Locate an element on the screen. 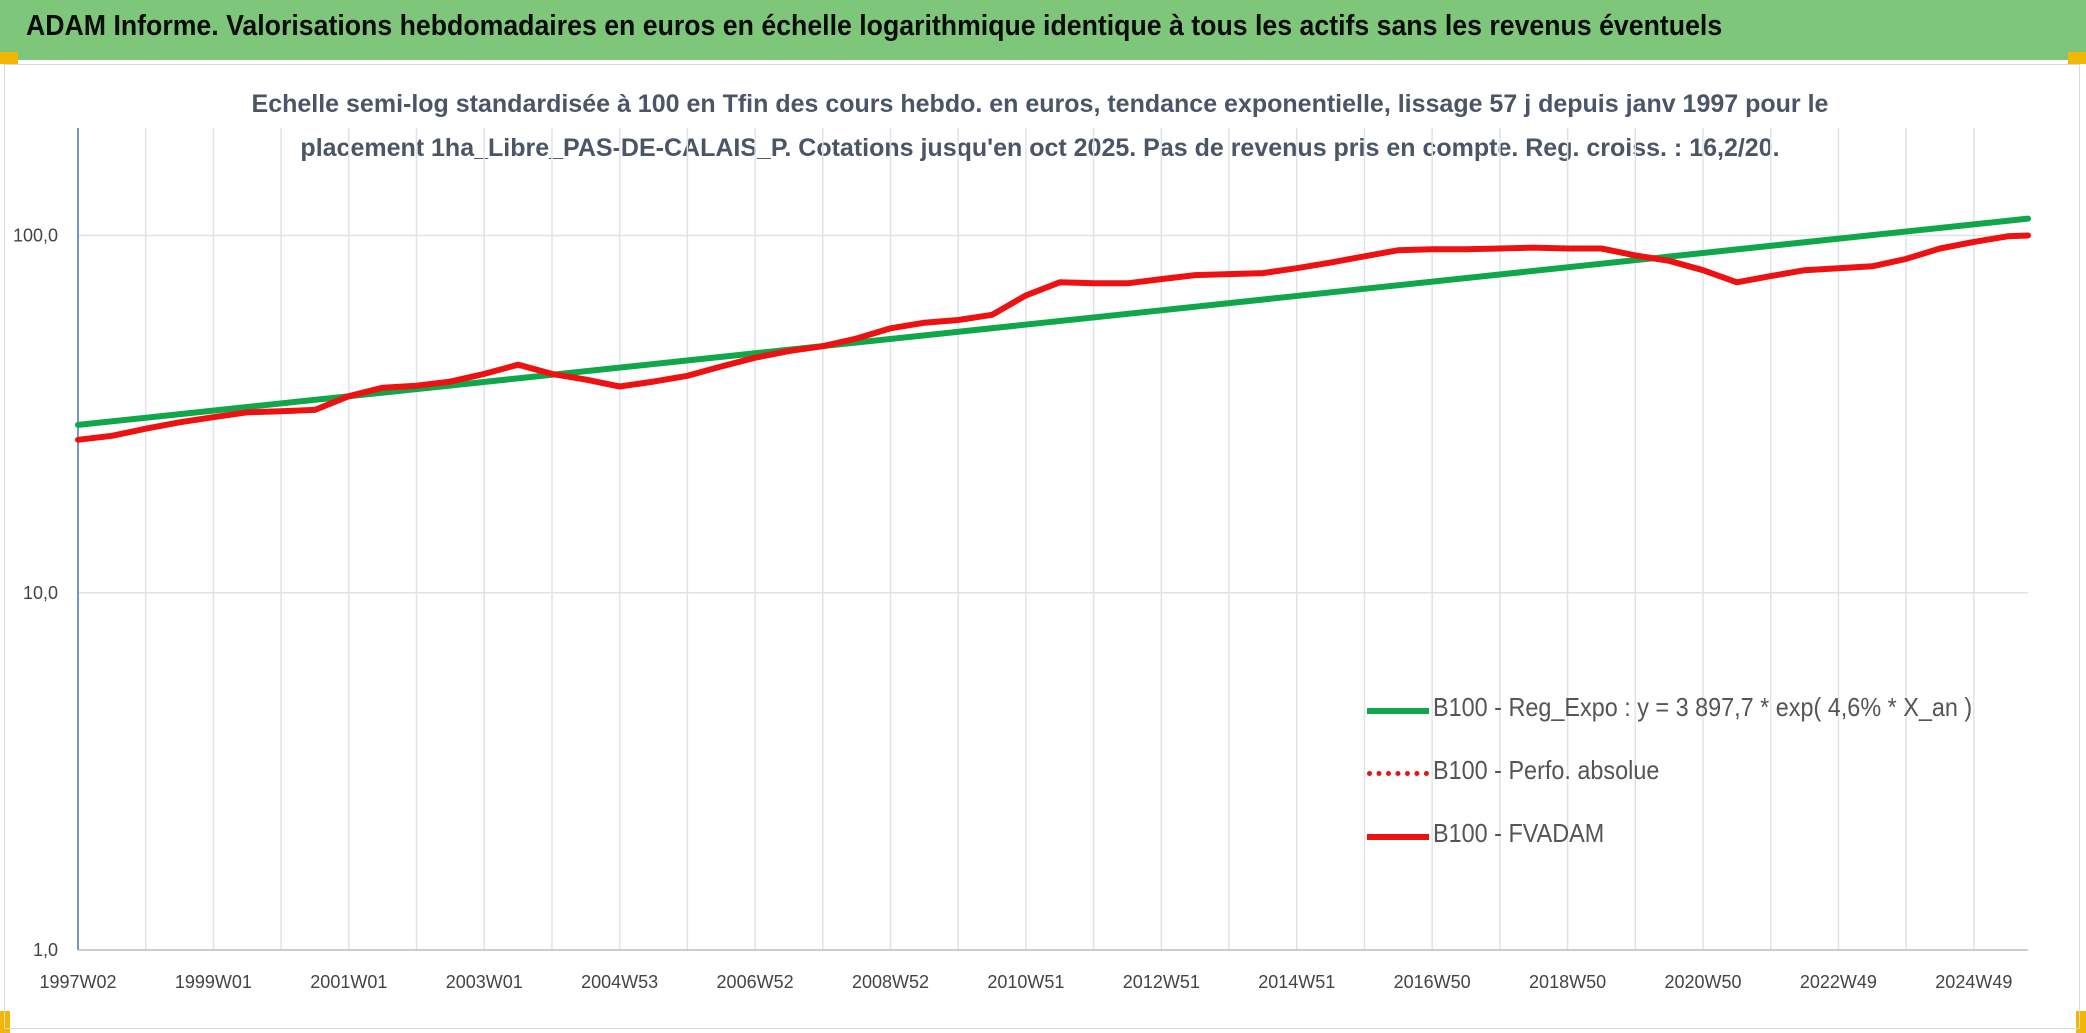 The width and height of the screenshot is (2086, 1033). y-tick-label: 10,0 is located at coordinates (40, 593).